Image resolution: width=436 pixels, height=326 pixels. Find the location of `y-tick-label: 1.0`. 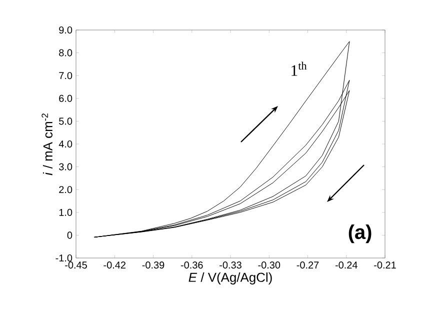

y-tick-label: 1.0 is located at coordinates (65, 212).